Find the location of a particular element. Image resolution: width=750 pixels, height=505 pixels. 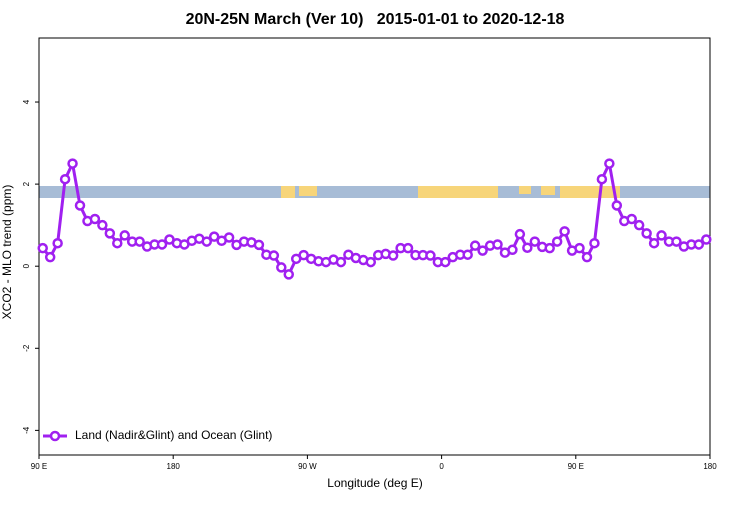

y-tick-label: -2 is located at coordinates (26, 348).